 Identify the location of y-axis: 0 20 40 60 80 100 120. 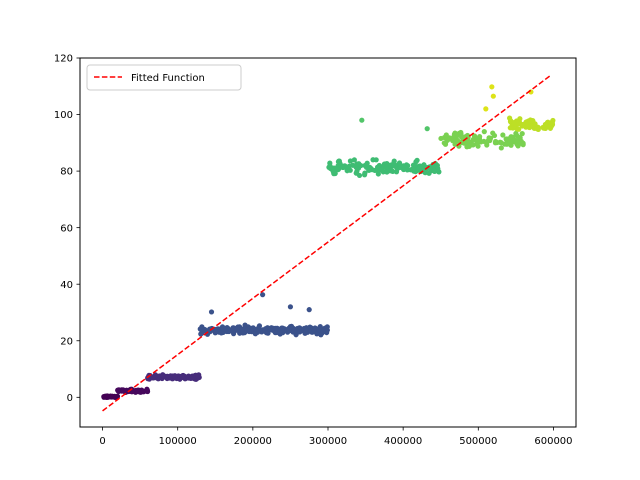
(67, 229).